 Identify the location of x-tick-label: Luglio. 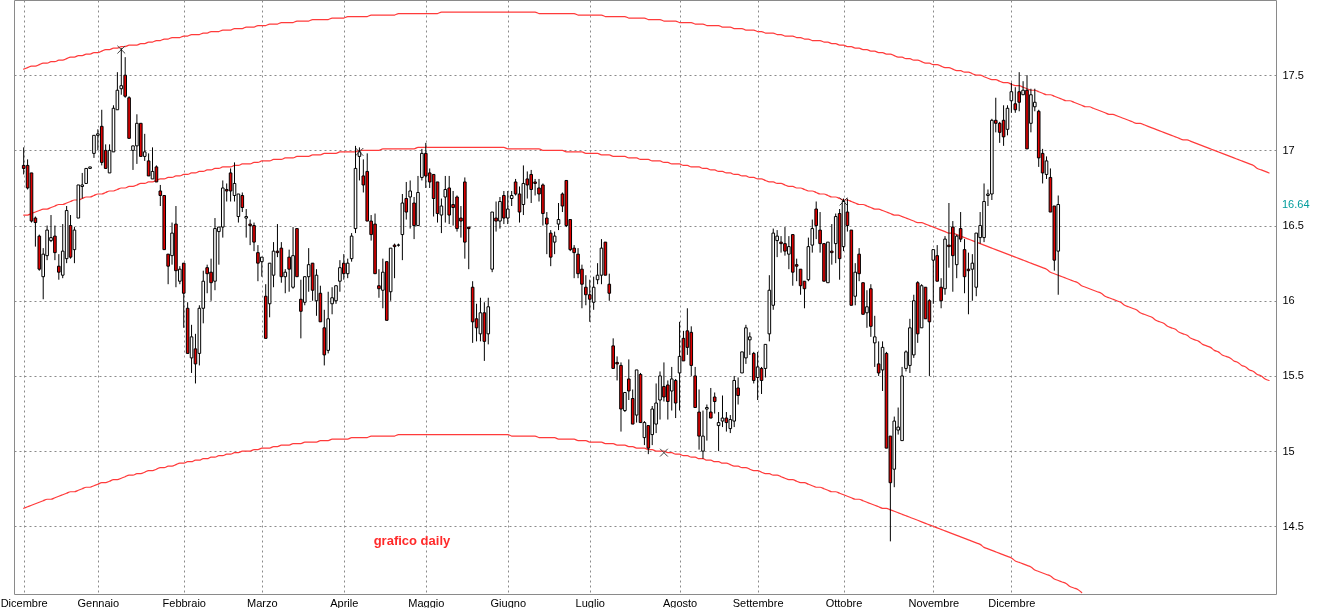
(590, 602).